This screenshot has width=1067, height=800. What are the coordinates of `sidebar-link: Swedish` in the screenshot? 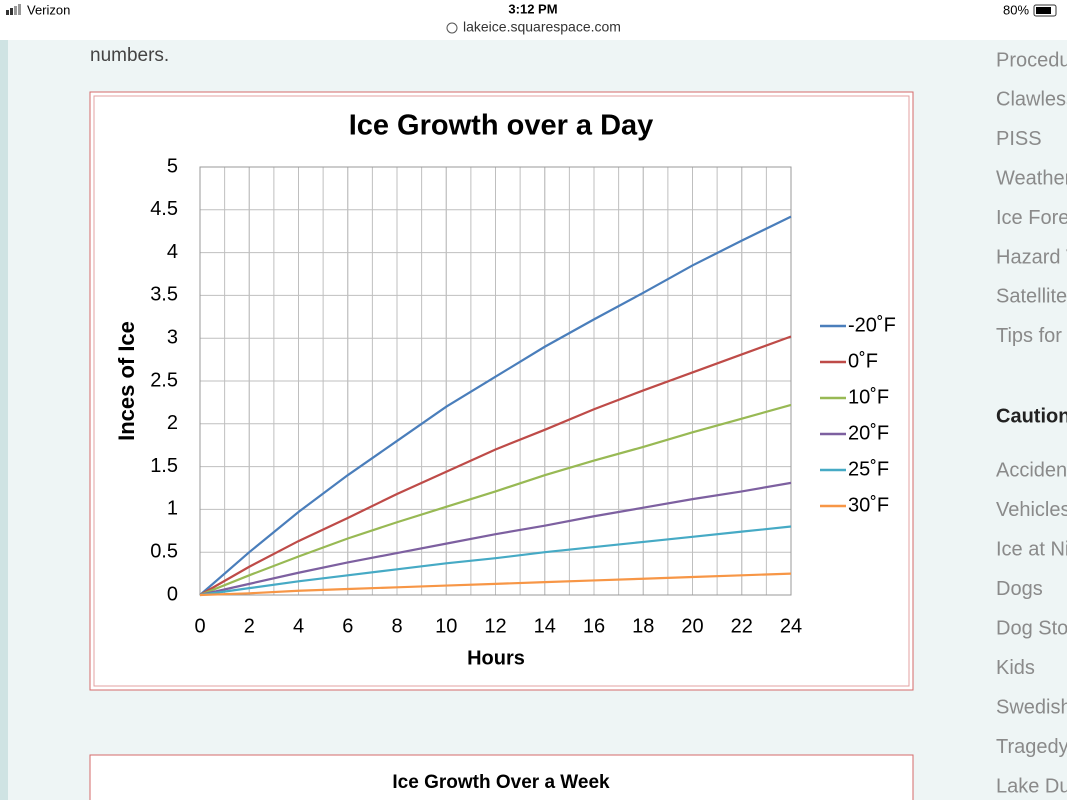 It's located at (1031, 707).